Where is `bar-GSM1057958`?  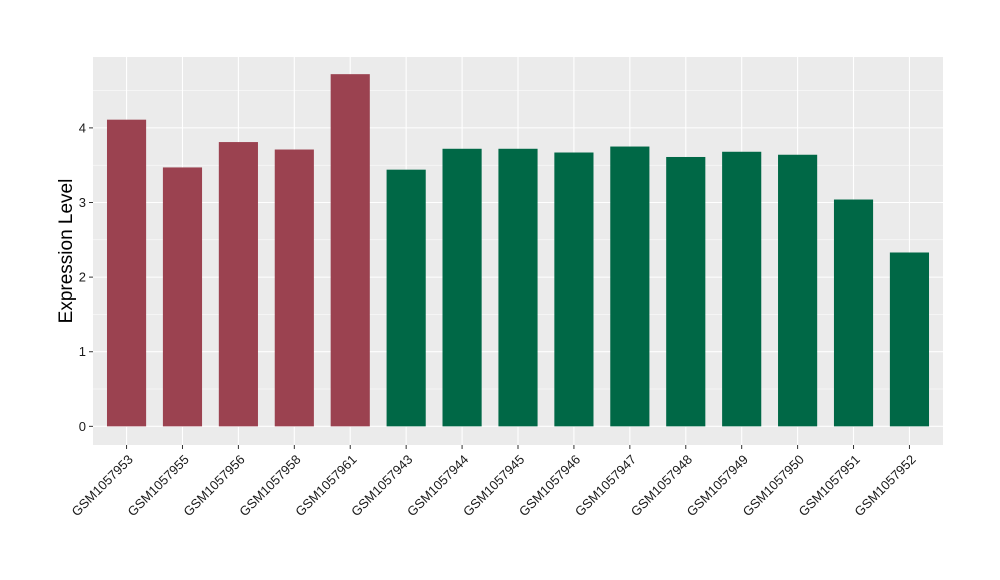 bar-GSM1057958 is located at coordinates (294, 288).